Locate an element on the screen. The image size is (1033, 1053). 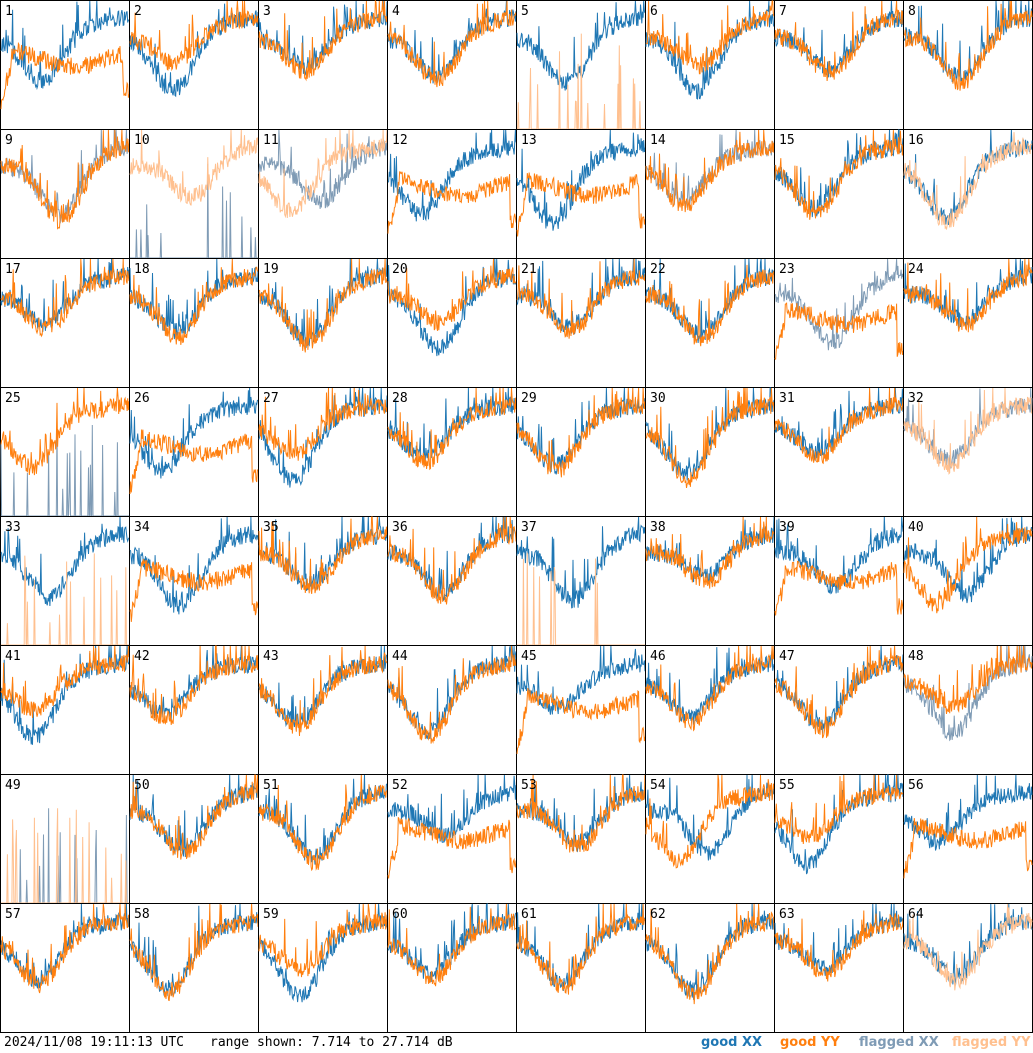
panel-label: 63 is located at coordinates (787, 914).